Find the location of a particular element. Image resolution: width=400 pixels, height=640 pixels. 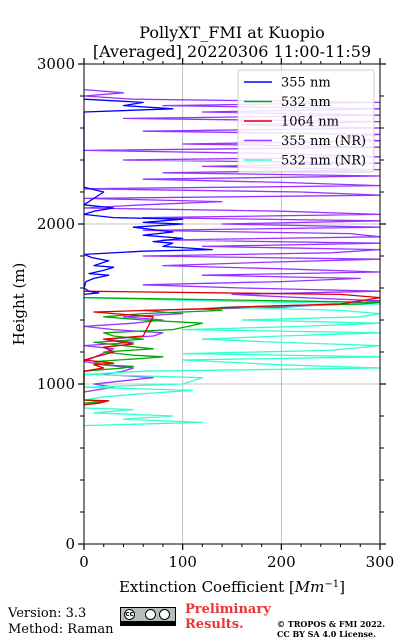

y-axis-label: Height (m) is located at coordinates (19, 304).